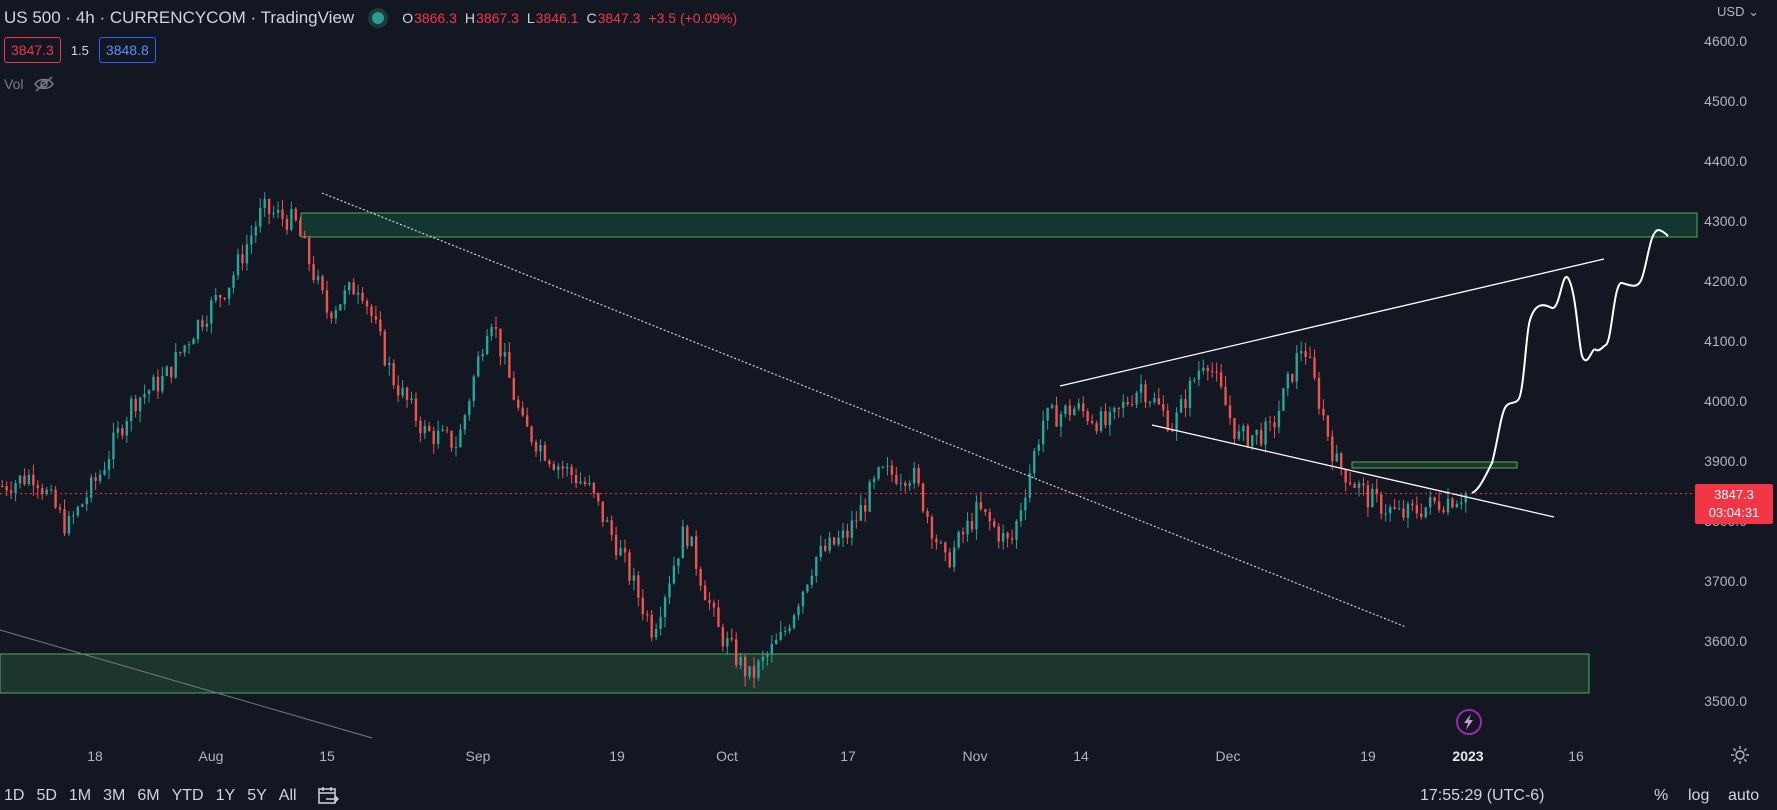  I want to click on range-ytd: YTD, so click(187, 795).